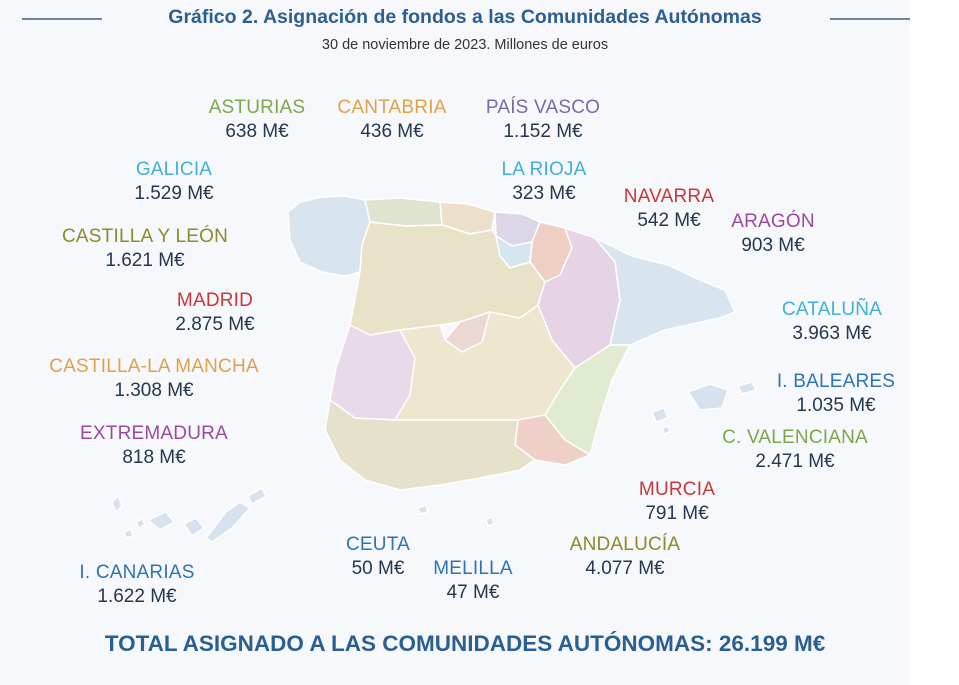 Image resolution: width=959 pixels, height=685 pixels. I want to click on region-name: MADRID, so click(215, 300).